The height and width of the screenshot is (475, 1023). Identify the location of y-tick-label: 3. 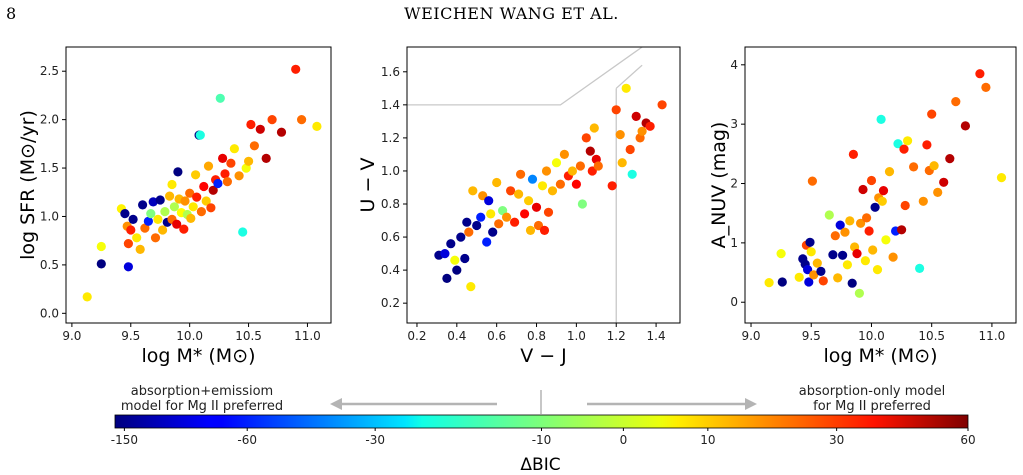
(734, 124).